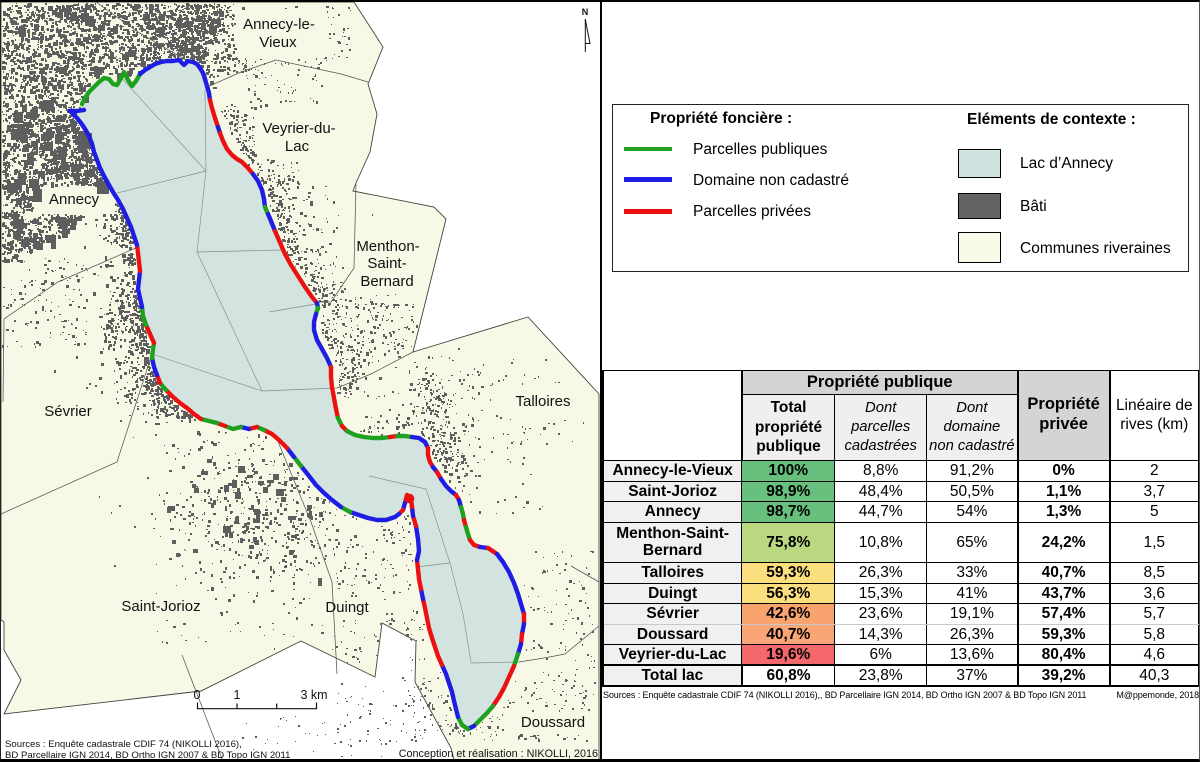 The image size is (1200, 762). I want to click on svg-text: Menthon-, so click(387, 246).